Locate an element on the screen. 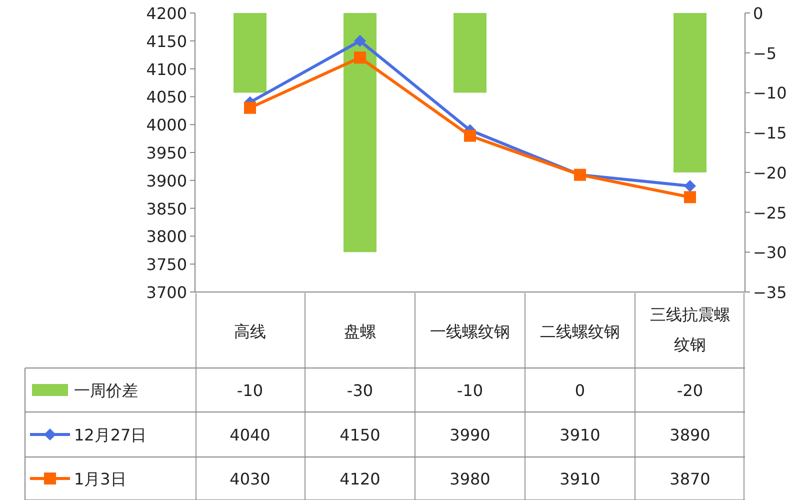 Image resolution: width=800 pixels, height=500 pixels. data-label: 0 is located at coordinates (580, 390).